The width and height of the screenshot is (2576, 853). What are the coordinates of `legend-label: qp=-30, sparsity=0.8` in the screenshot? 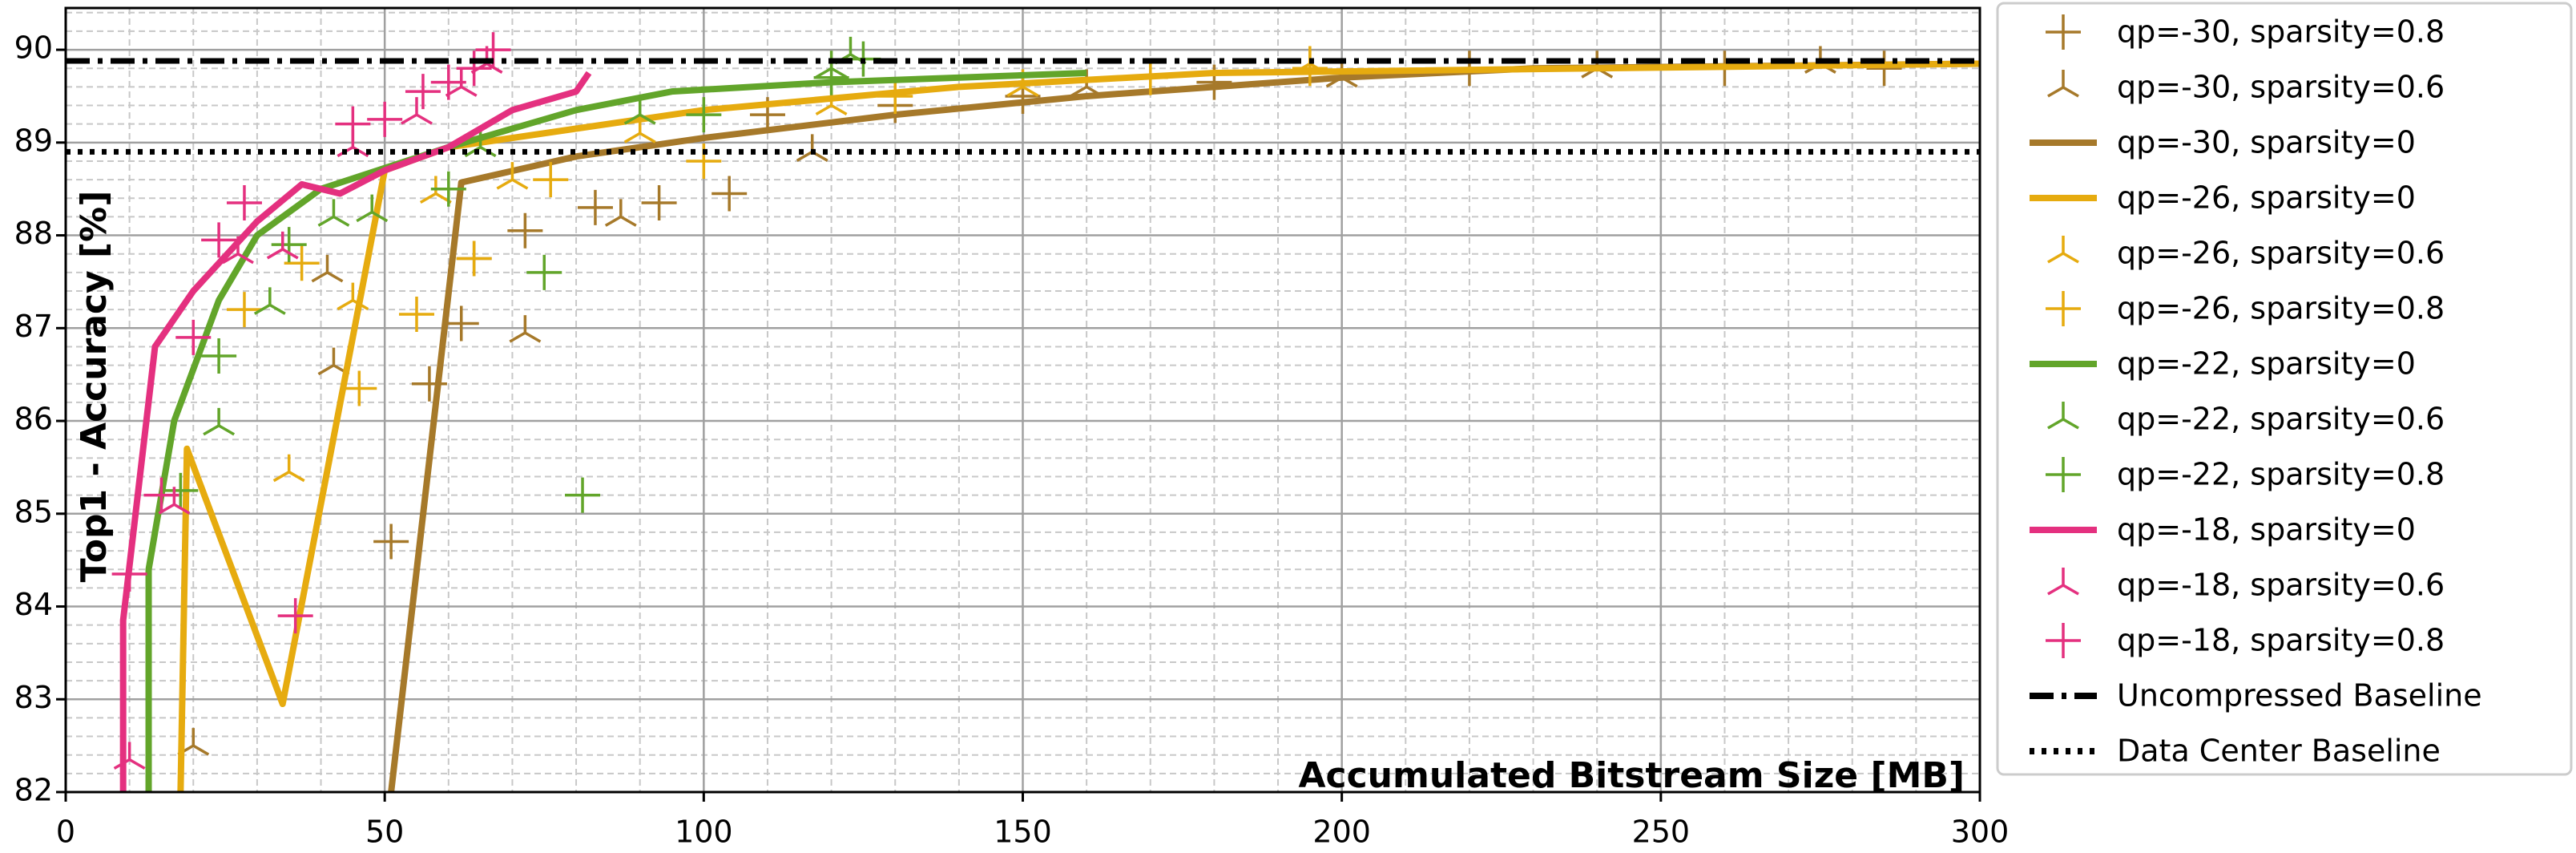 It's located at (2281, 32).